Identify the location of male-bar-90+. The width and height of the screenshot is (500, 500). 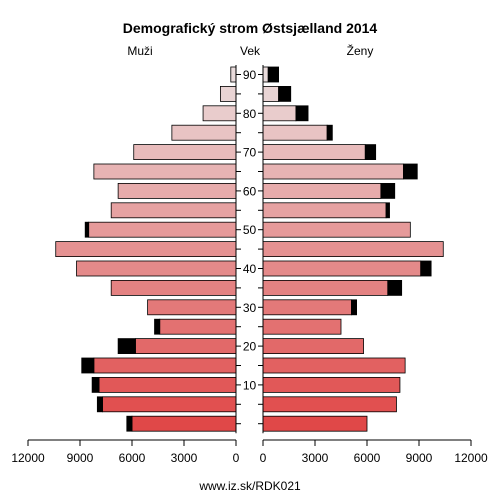
(233, 74).